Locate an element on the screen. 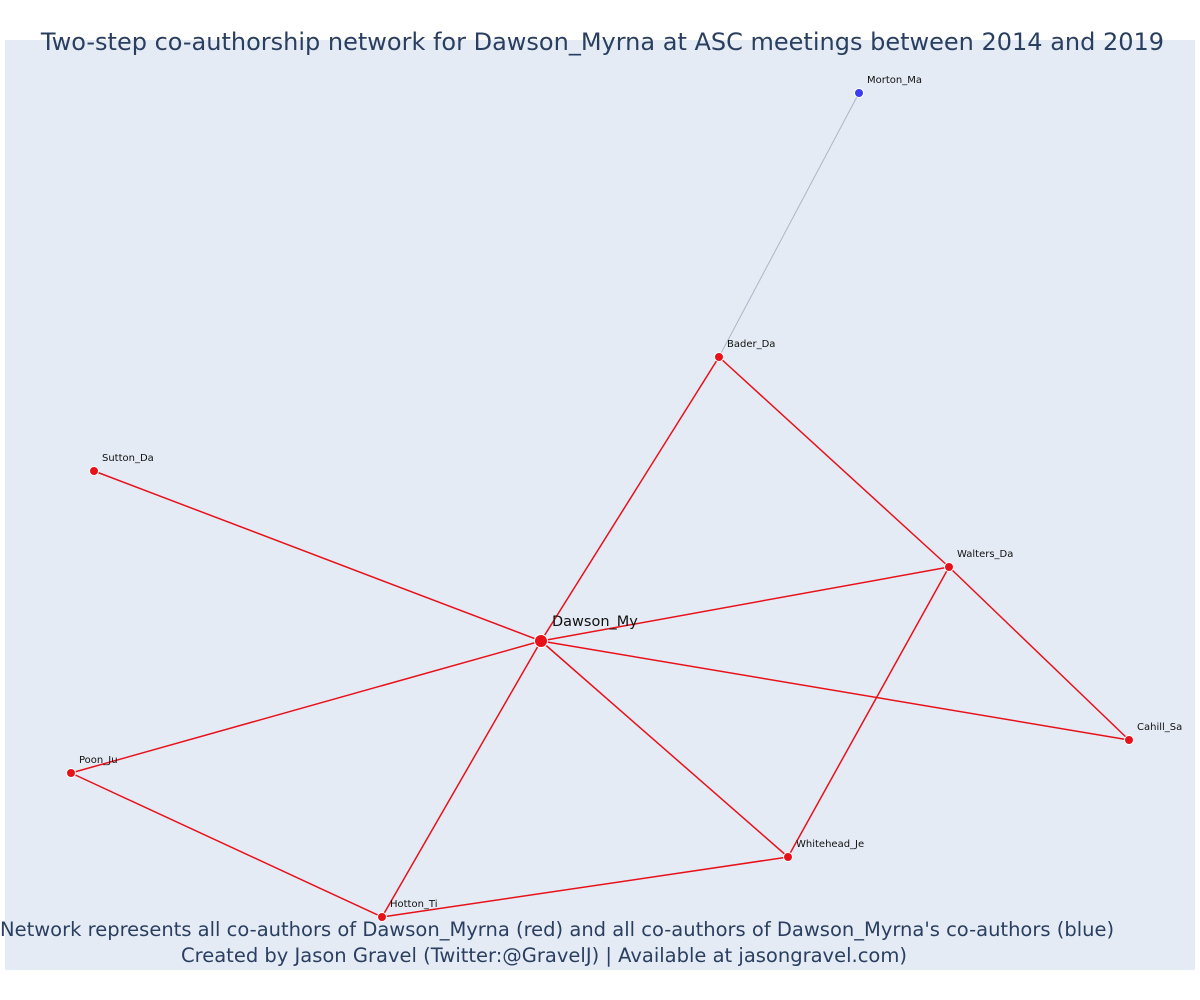 The width and height of the screenshot is (1200, 1000). edge-bader-dawson is located at coordinates (630, 499).